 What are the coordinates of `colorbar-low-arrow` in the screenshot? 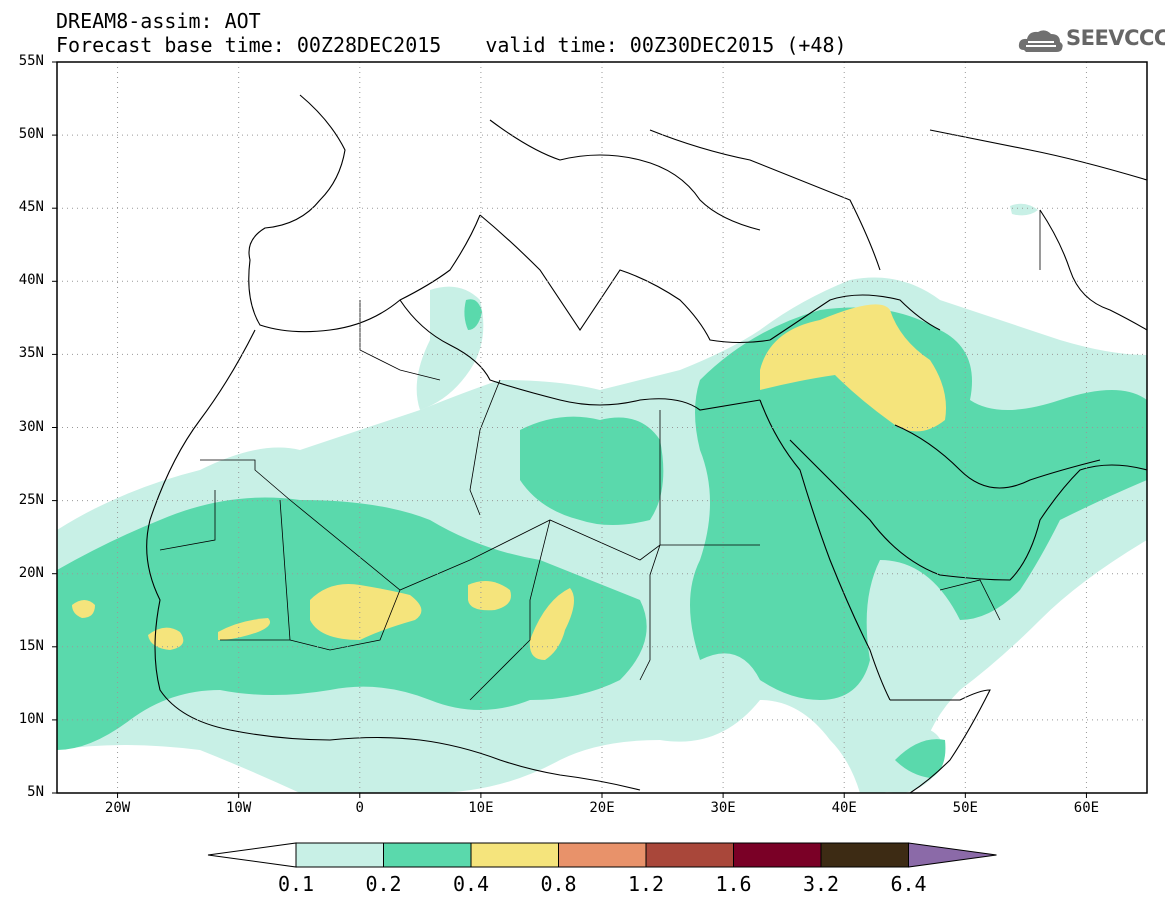 It's located at (252, 855).